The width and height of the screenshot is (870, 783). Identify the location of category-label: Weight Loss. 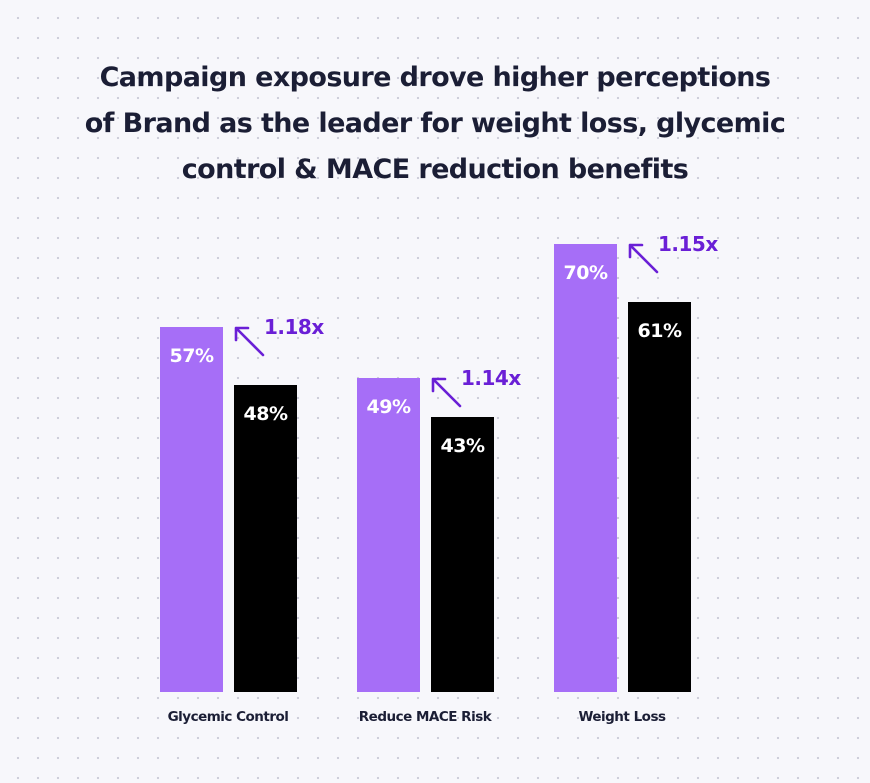
(622, 717).